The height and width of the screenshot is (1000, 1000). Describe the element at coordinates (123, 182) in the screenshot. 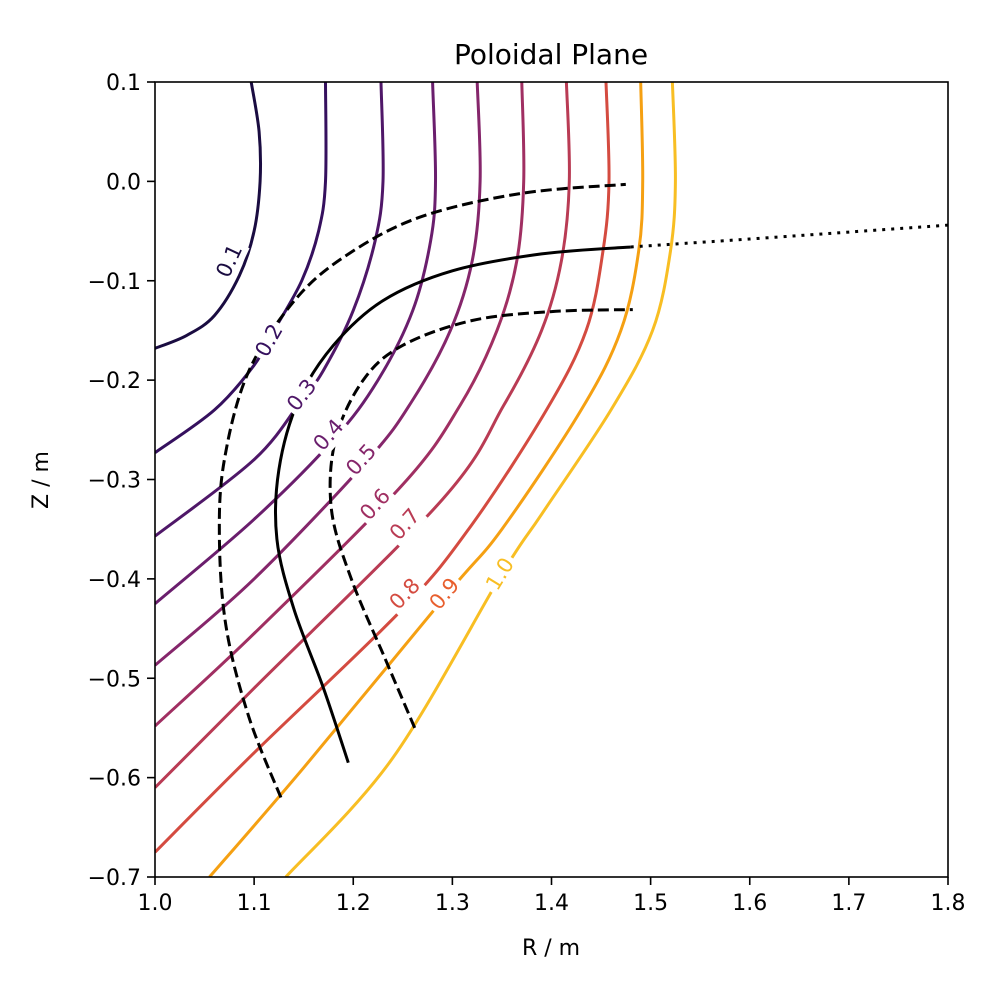

I see `y-tick-label: 0.0` at that location.